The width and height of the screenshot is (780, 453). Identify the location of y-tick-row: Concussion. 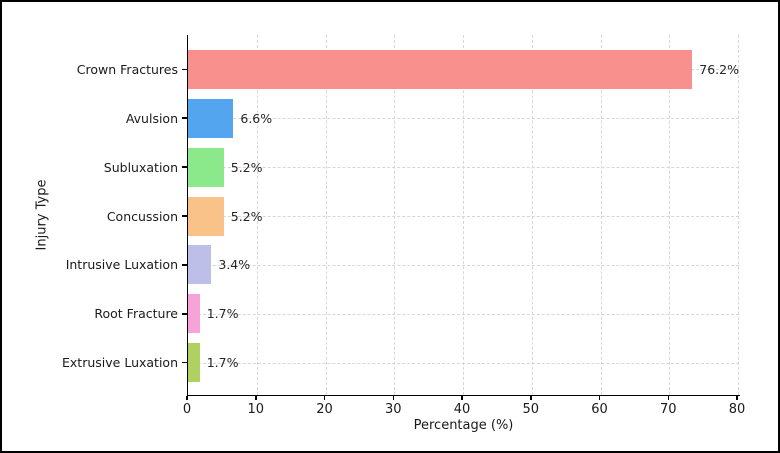
(94, 216).